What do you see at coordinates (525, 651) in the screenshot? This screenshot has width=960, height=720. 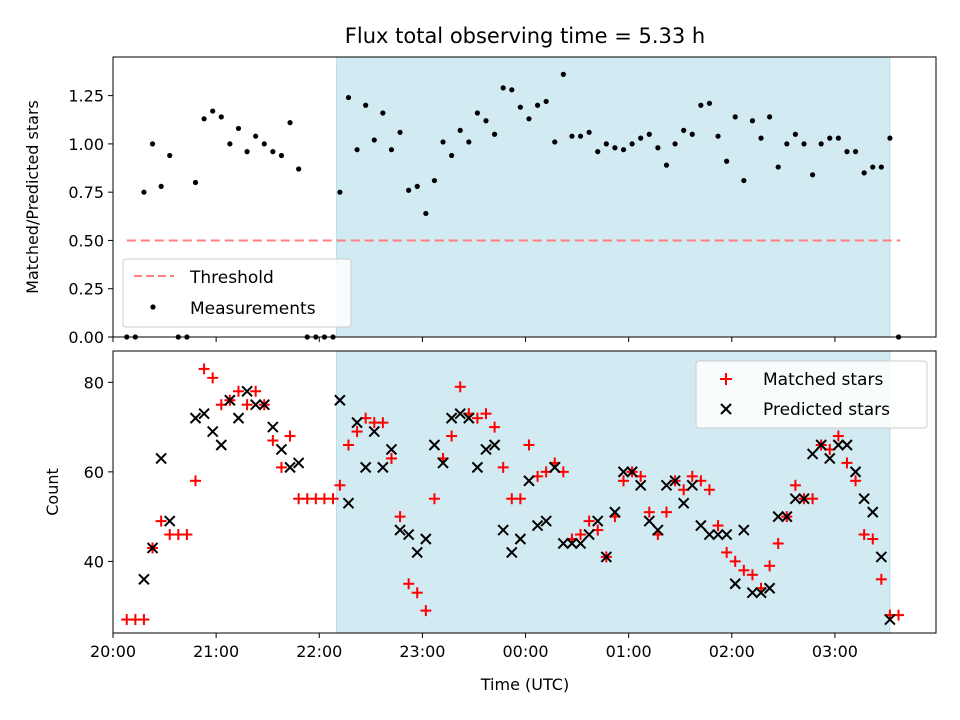 I see `x-tick-label: 00:00` at bounding box center [525, 651].